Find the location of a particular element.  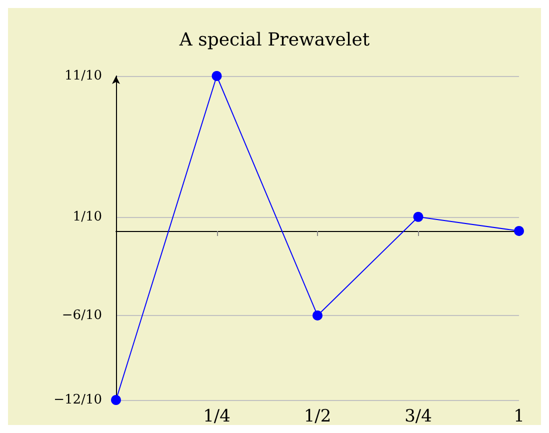

y-tick-label: −12/10 is located at coordinates (78, 400).